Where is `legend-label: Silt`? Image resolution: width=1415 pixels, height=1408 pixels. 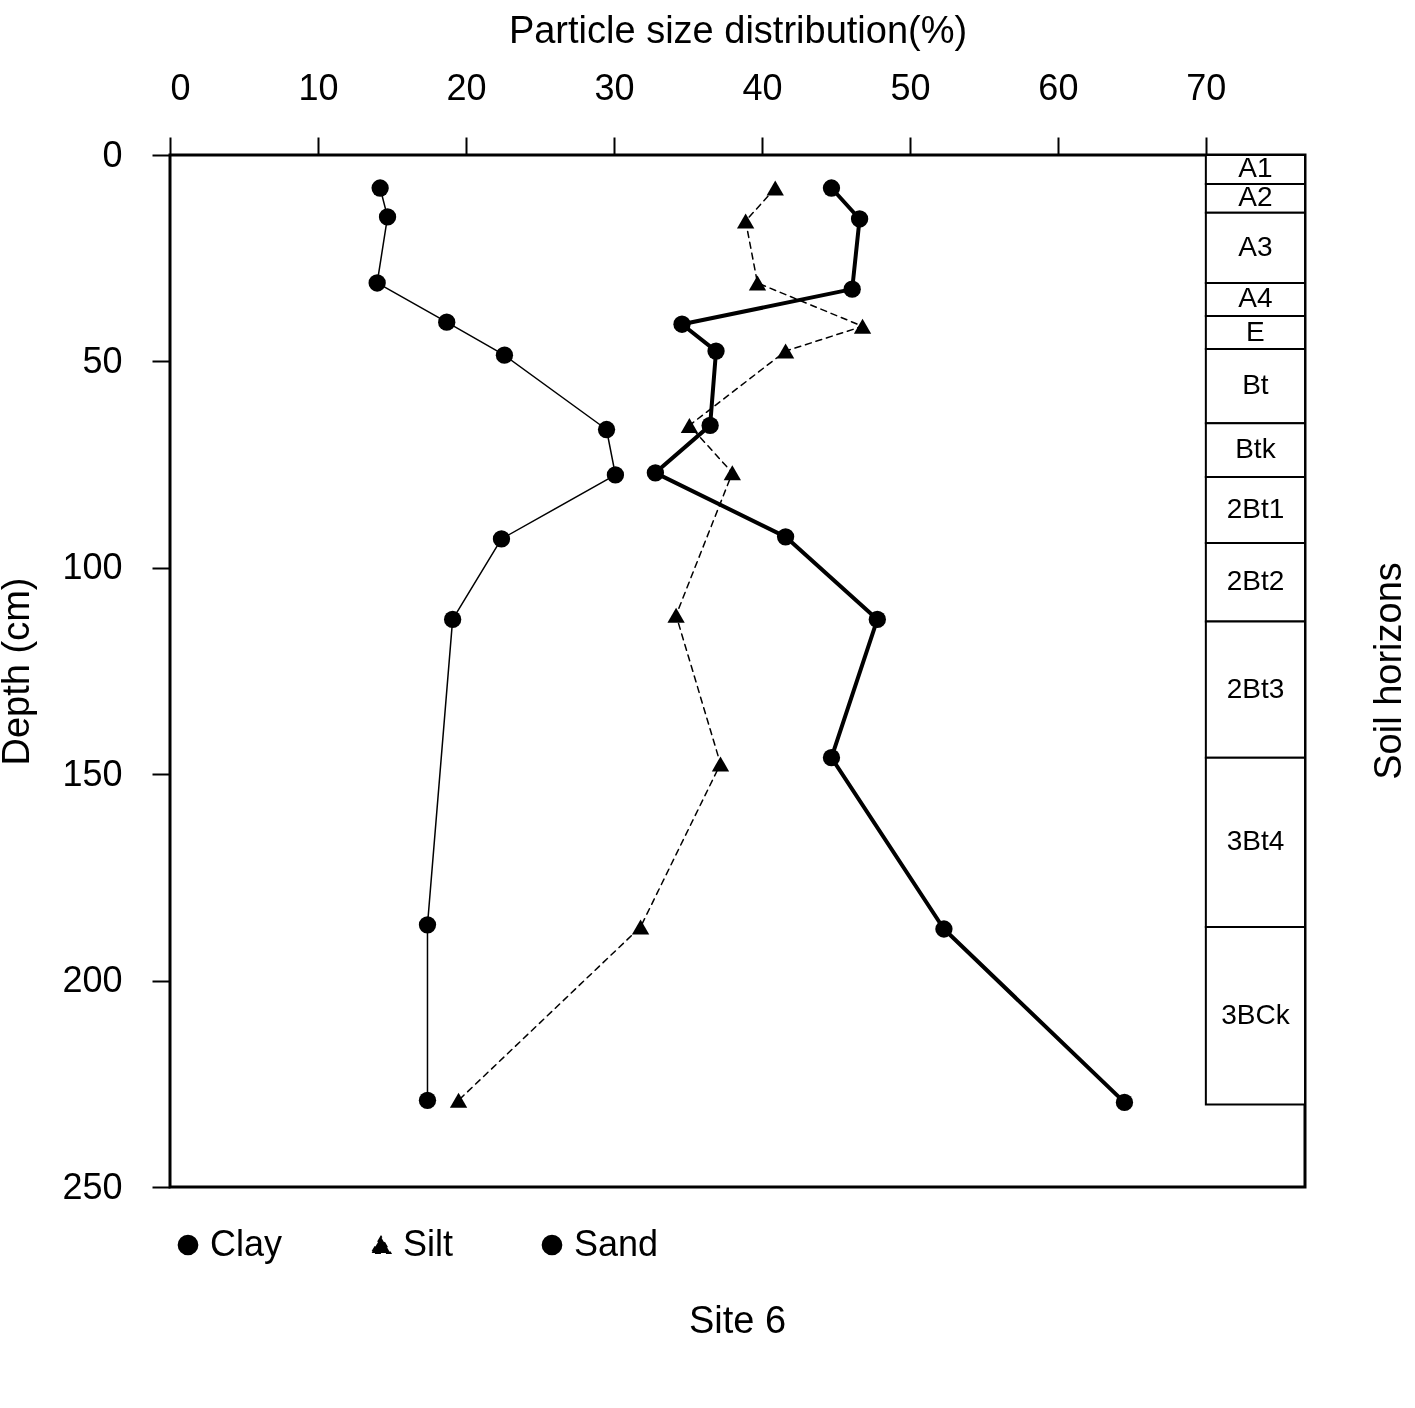 legend-label: Silt is located at coordinates (428, 1243).